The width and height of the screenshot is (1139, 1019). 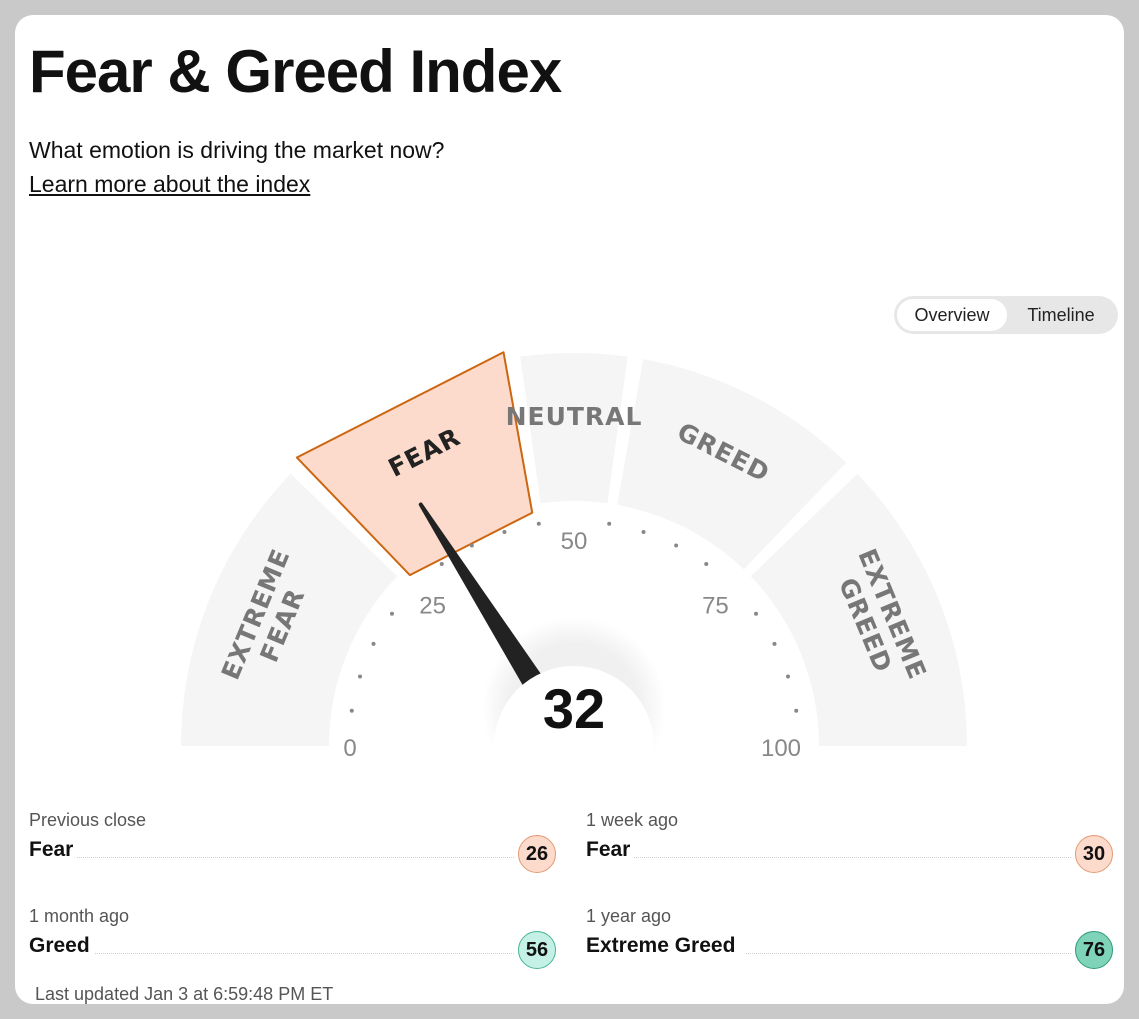 I want to click on score-value: 32, so click(x=574, y=708).